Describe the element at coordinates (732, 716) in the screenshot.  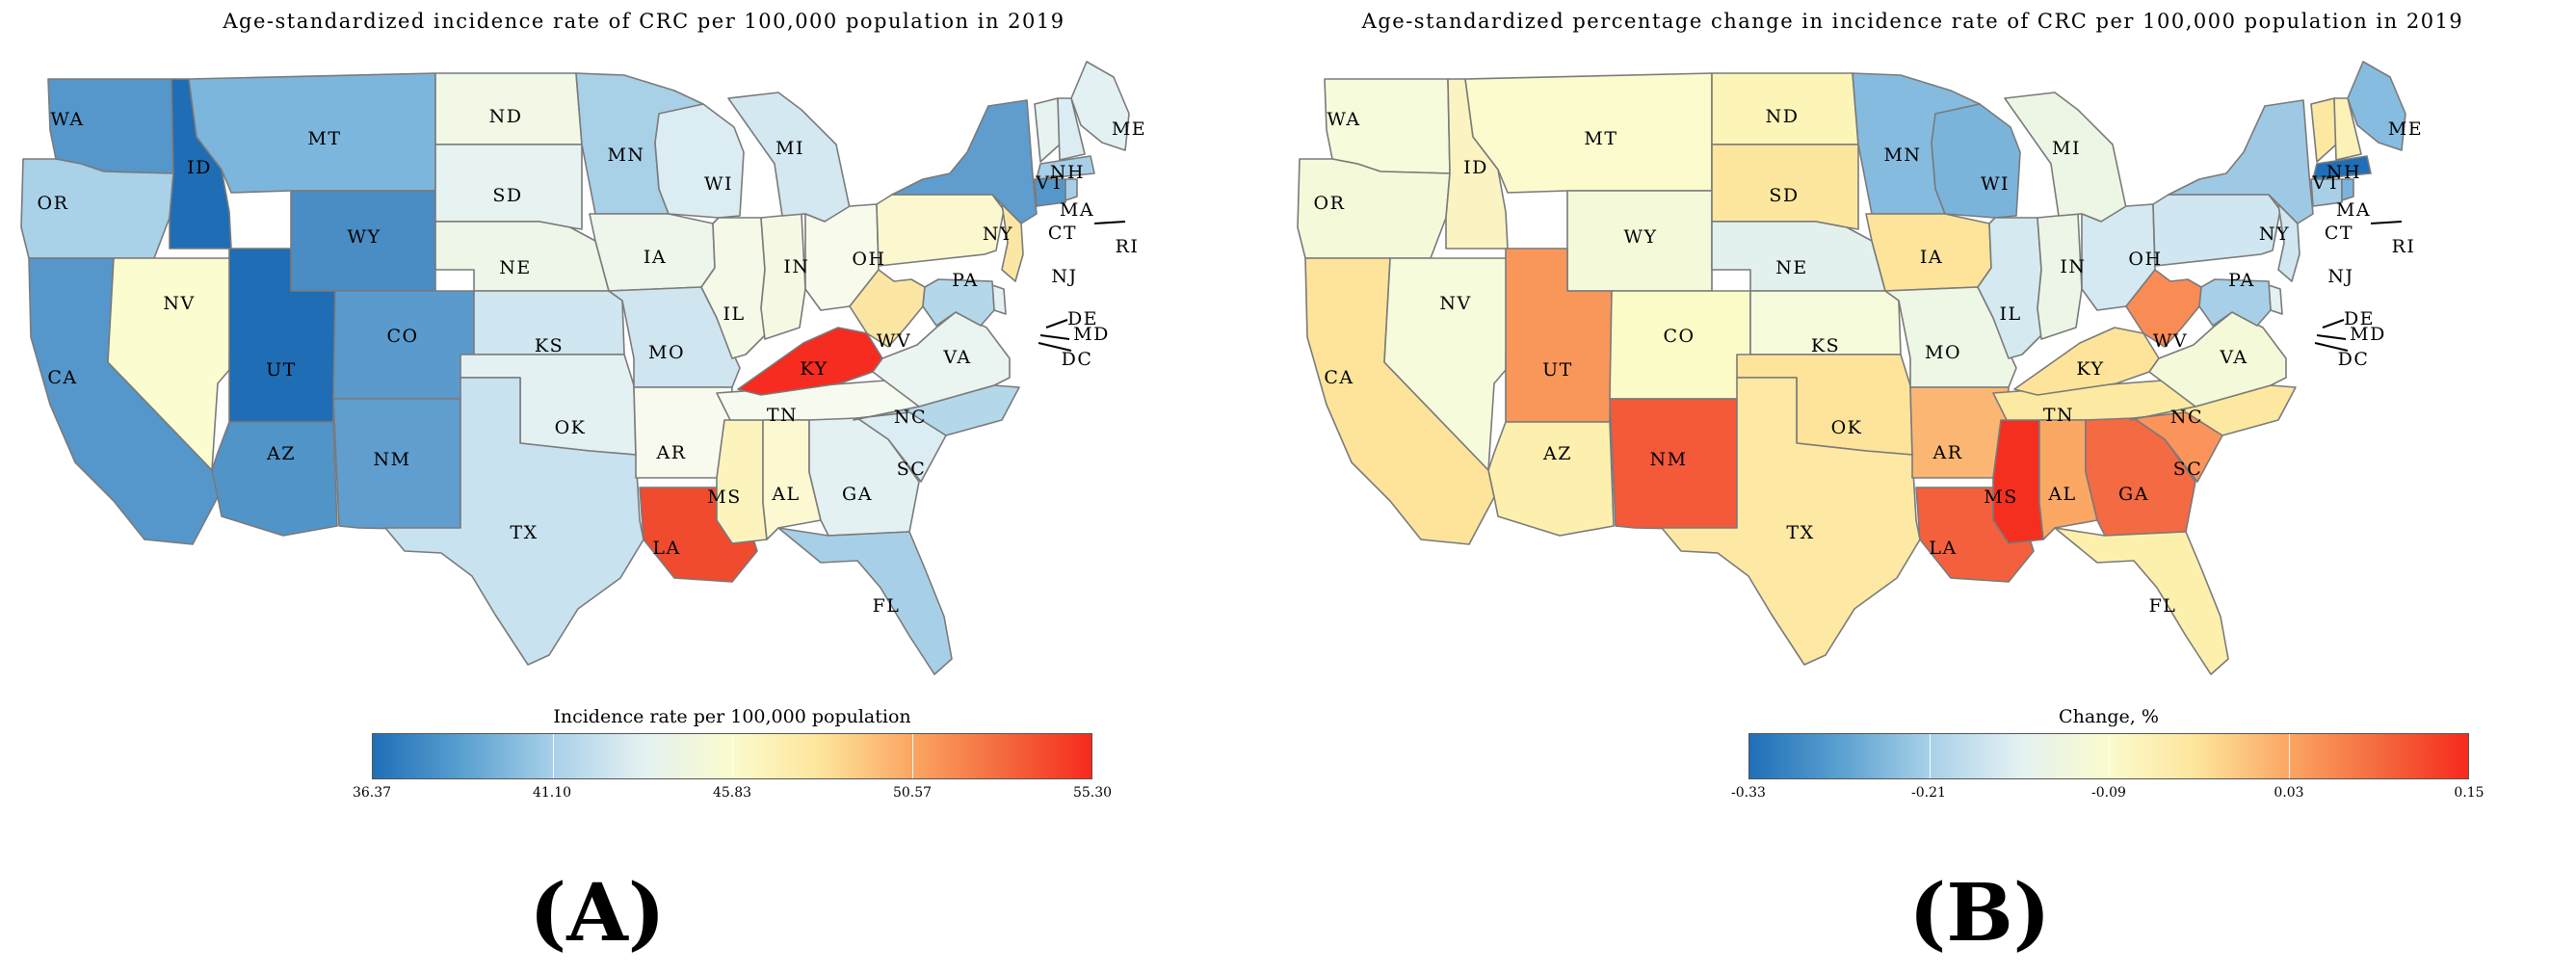
I see `legend-title-a: Incidence rate per 100,000 population` at that location.